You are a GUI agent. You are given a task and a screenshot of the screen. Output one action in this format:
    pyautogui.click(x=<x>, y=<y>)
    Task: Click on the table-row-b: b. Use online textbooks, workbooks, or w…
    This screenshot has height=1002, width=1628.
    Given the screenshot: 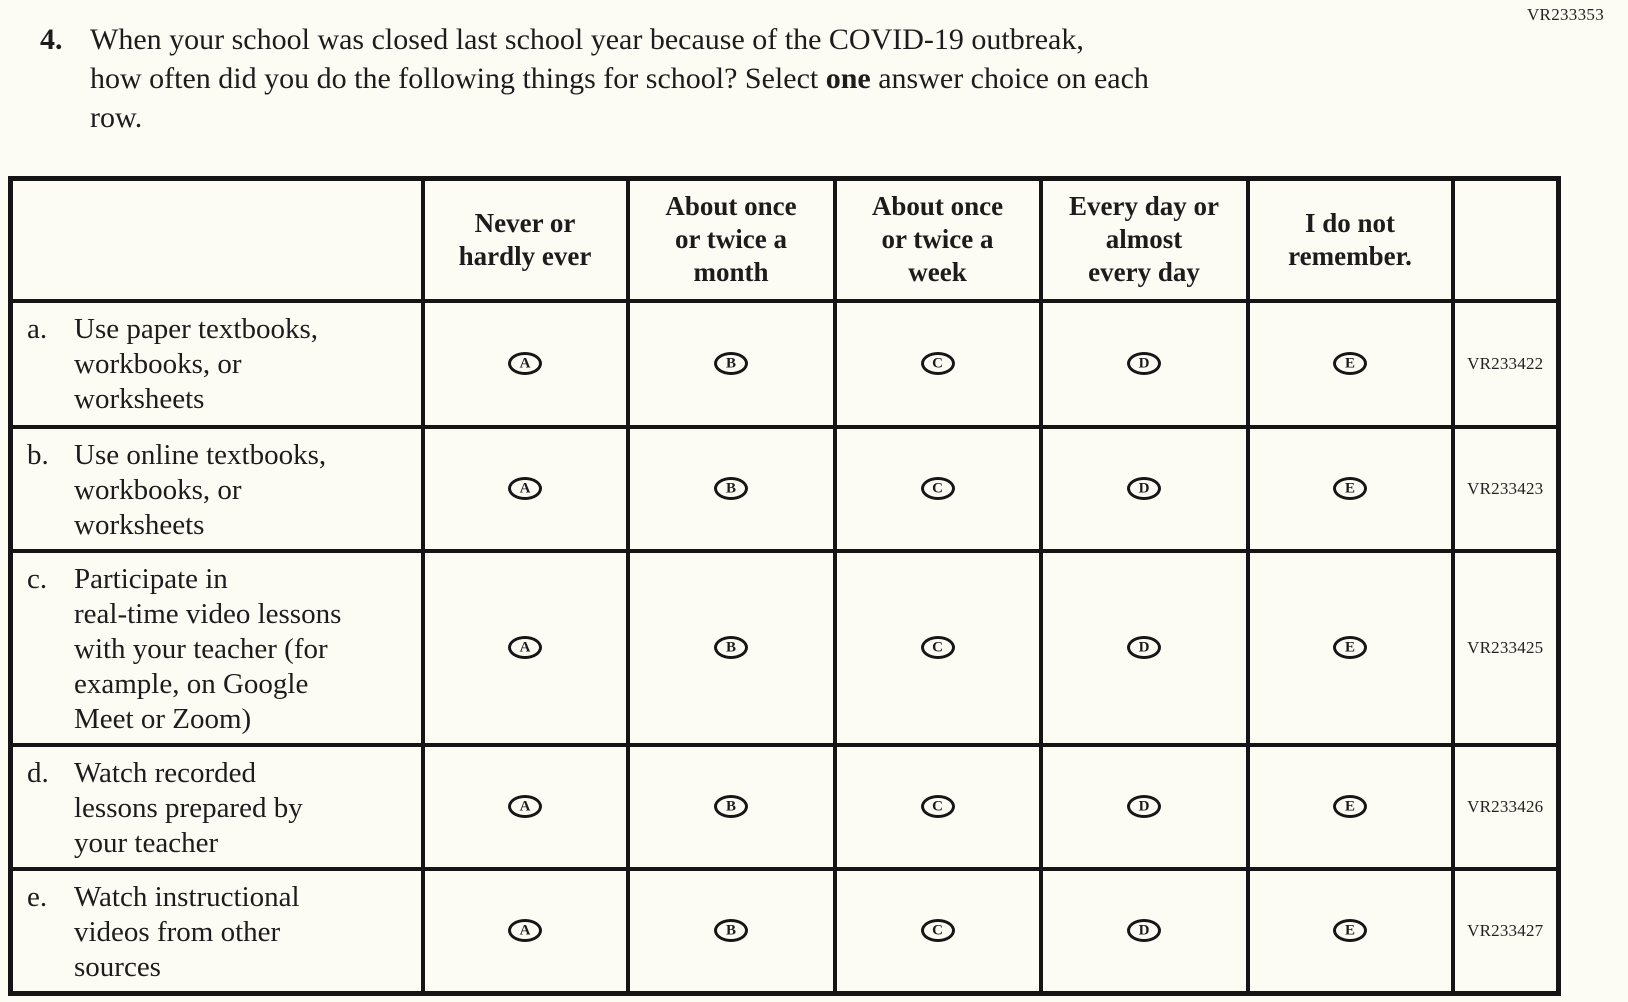 What is the action you would take?
    pyautogui.click(x=784, y=488)
    